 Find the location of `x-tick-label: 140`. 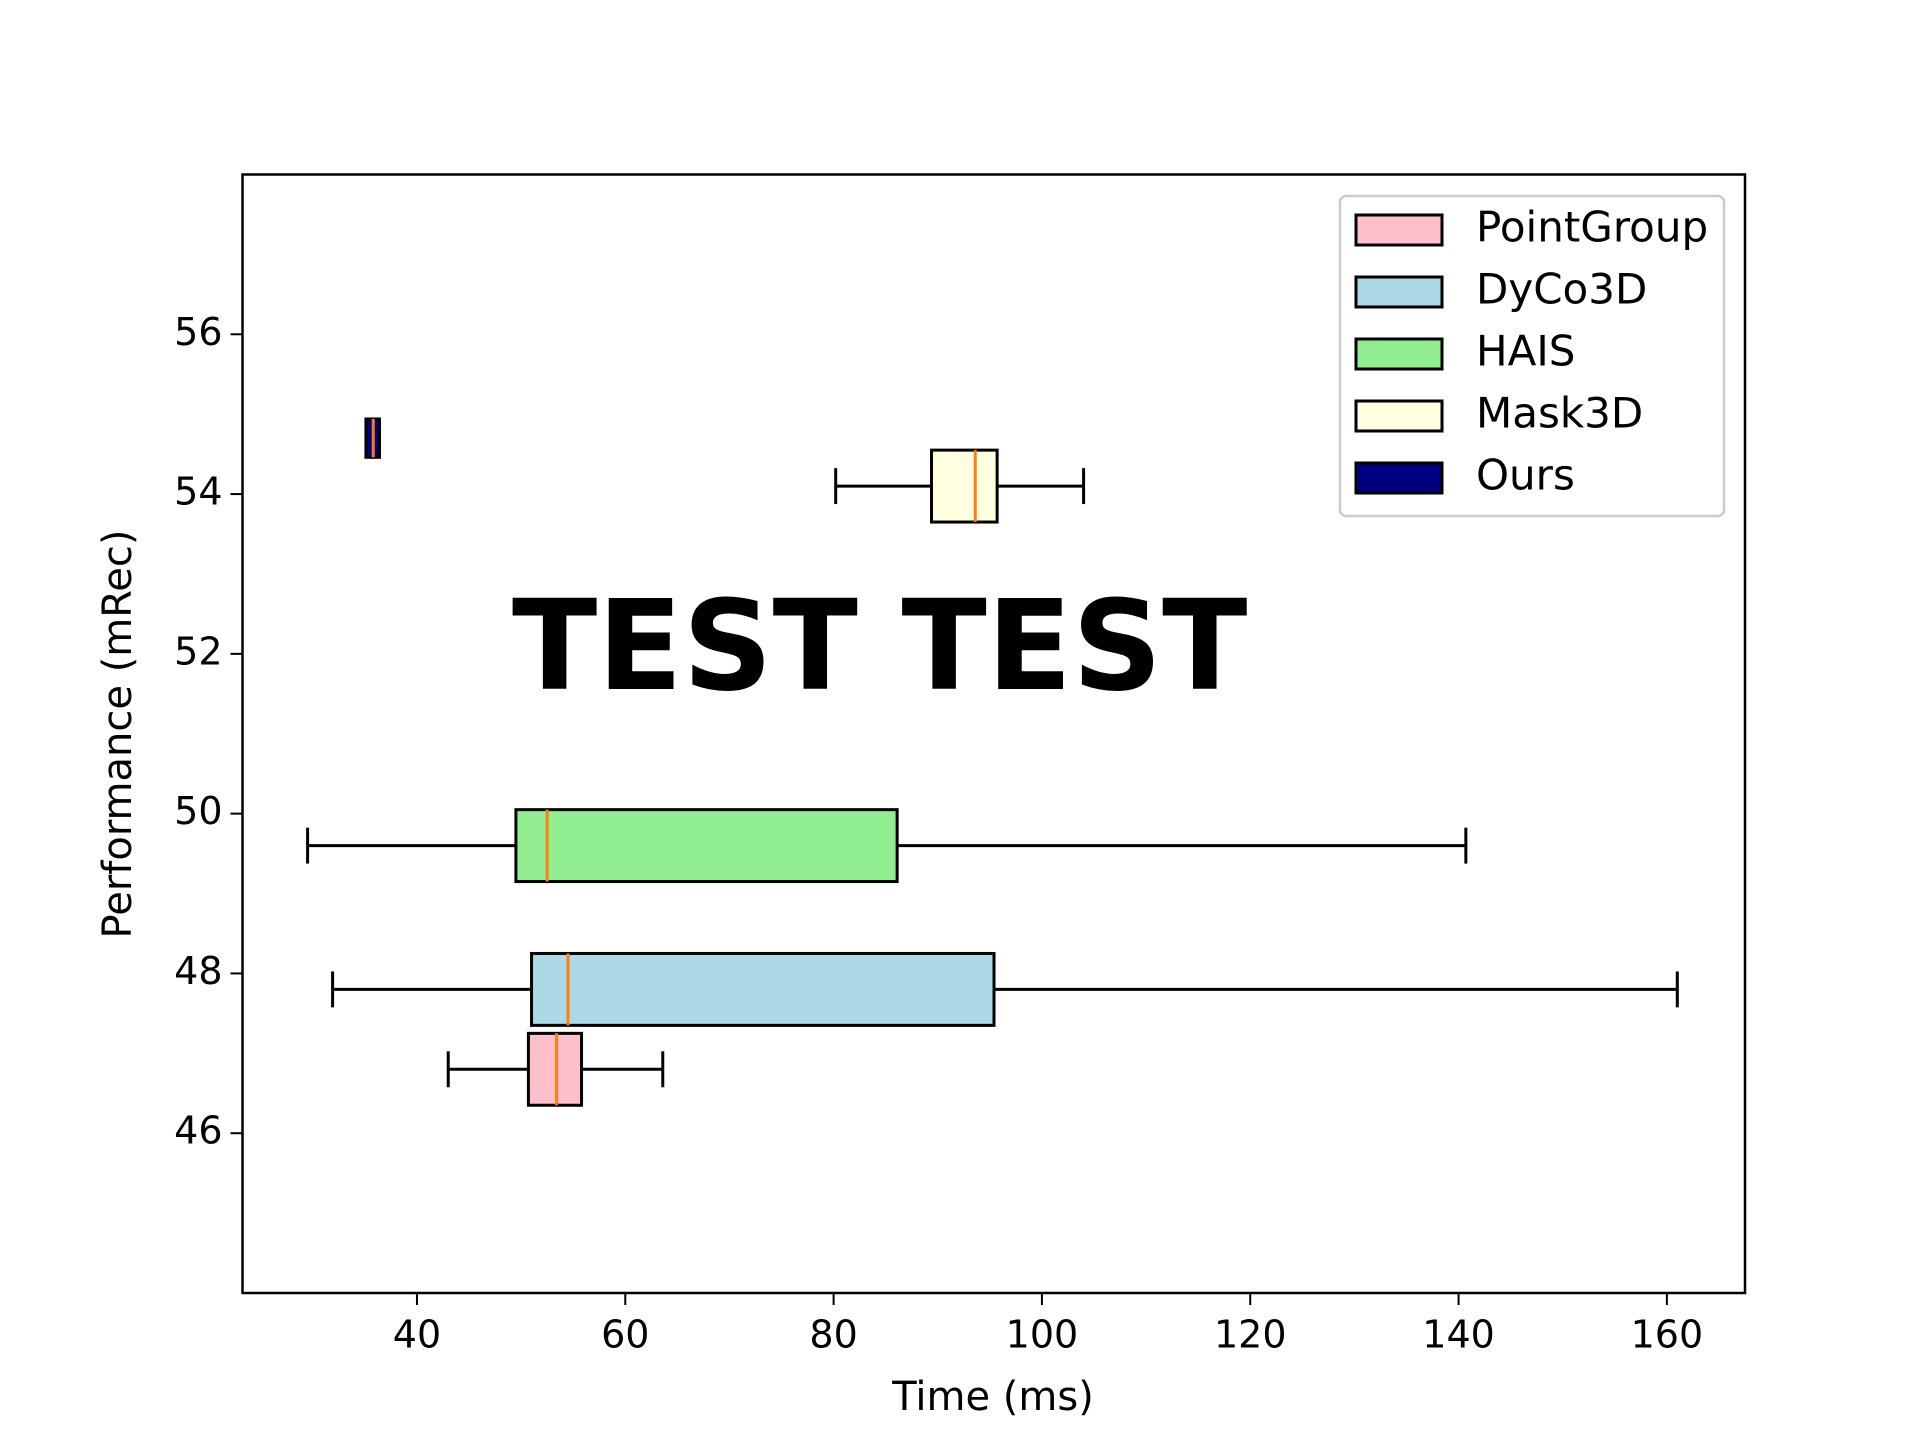

x-tick-label: 140 is located at coordinates (1458, 1335).